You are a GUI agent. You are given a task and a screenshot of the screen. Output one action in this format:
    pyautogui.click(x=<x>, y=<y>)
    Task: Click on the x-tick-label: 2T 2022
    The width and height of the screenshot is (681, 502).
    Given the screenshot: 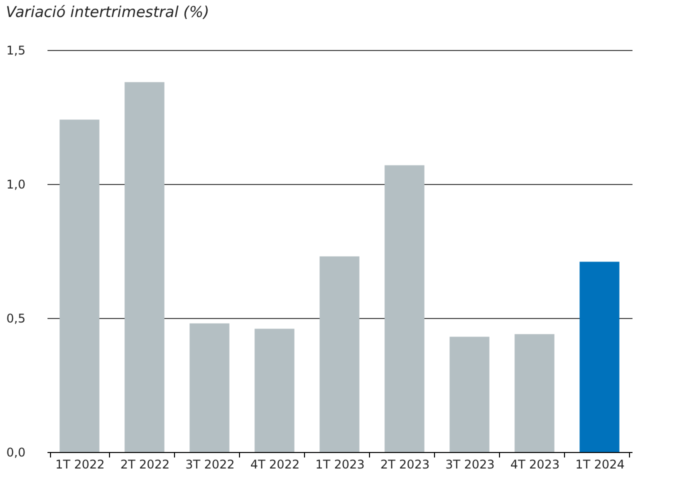 What is the action you would take?
    pyautogui.click(x=145, y=465)
    